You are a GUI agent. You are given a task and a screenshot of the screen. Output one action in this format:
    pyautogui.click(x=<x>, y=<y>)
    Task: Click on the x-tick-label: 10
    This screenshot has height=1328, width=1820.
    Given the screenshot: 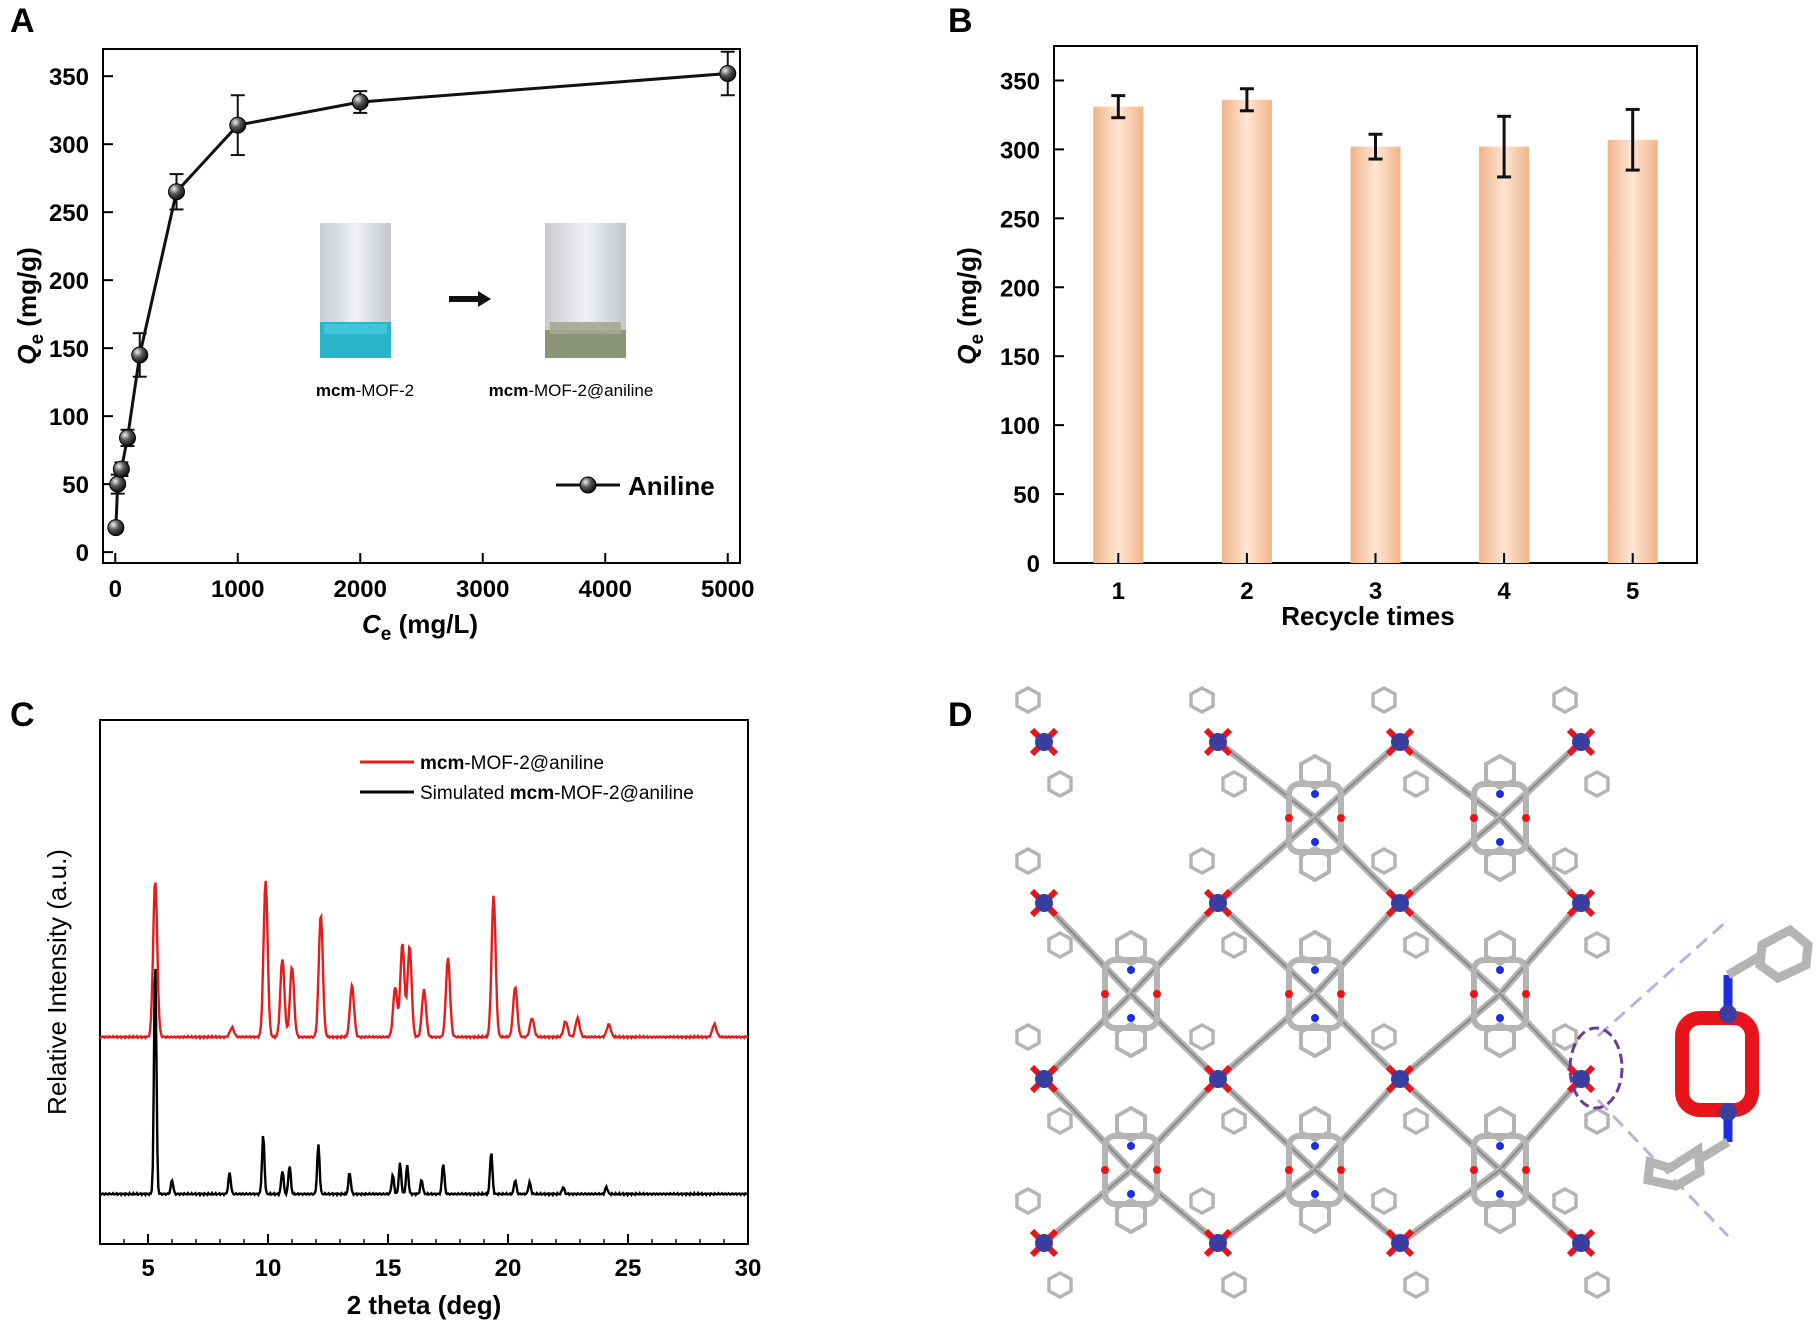 What is the action you would take?
    pyautogui.click(x=268, y=1268)
    